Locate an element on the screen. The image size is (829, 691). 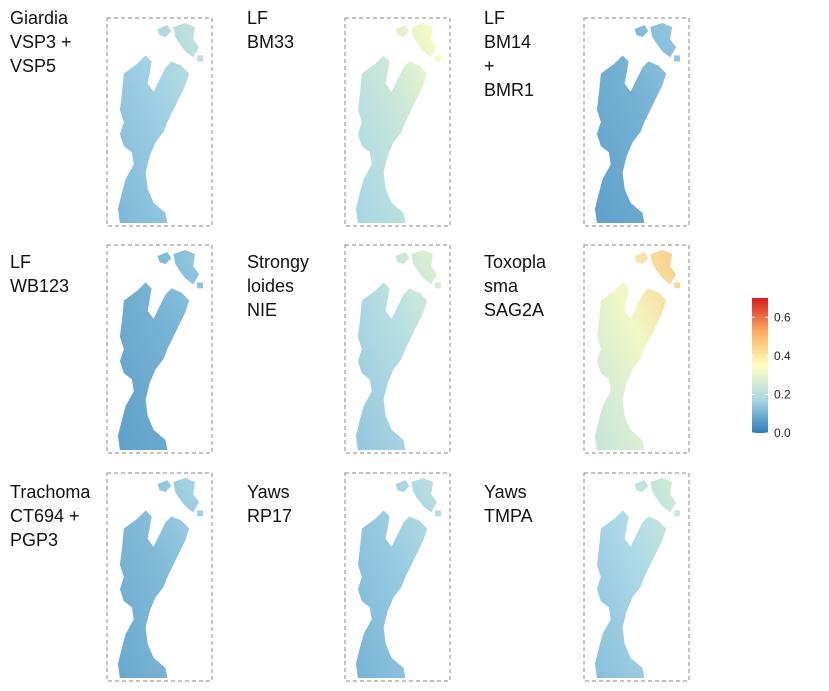
map-panel-4: LF WB123 is located at coordinates (111, 349).